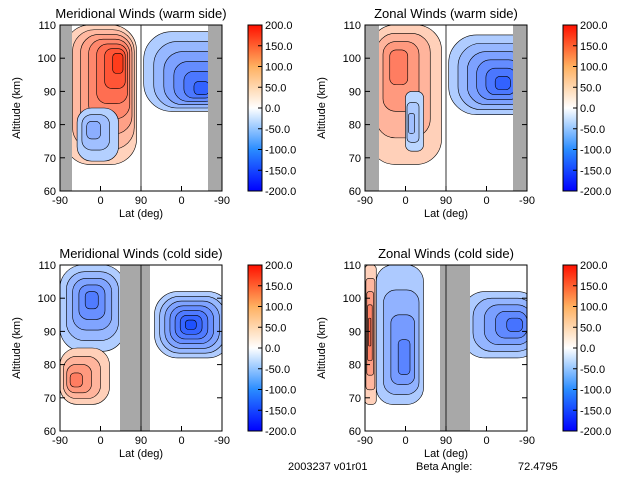 The width and height of the screenshot is (640, 480). What do you see at coordinates (328, 467) in the screenshot?
I see `footer-date-version: 2003237 v01r01` at bounding box center [328, 467].